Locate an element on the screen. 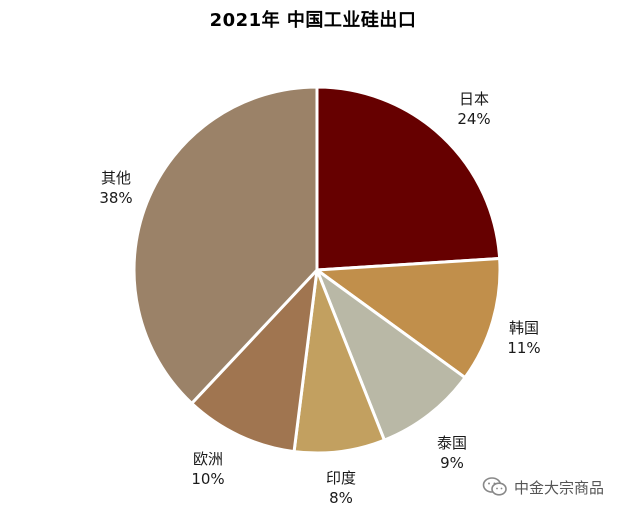 This screenshot has height=514, width=626. slice-label-3: 泰国 is located at coordinates (452, 443).